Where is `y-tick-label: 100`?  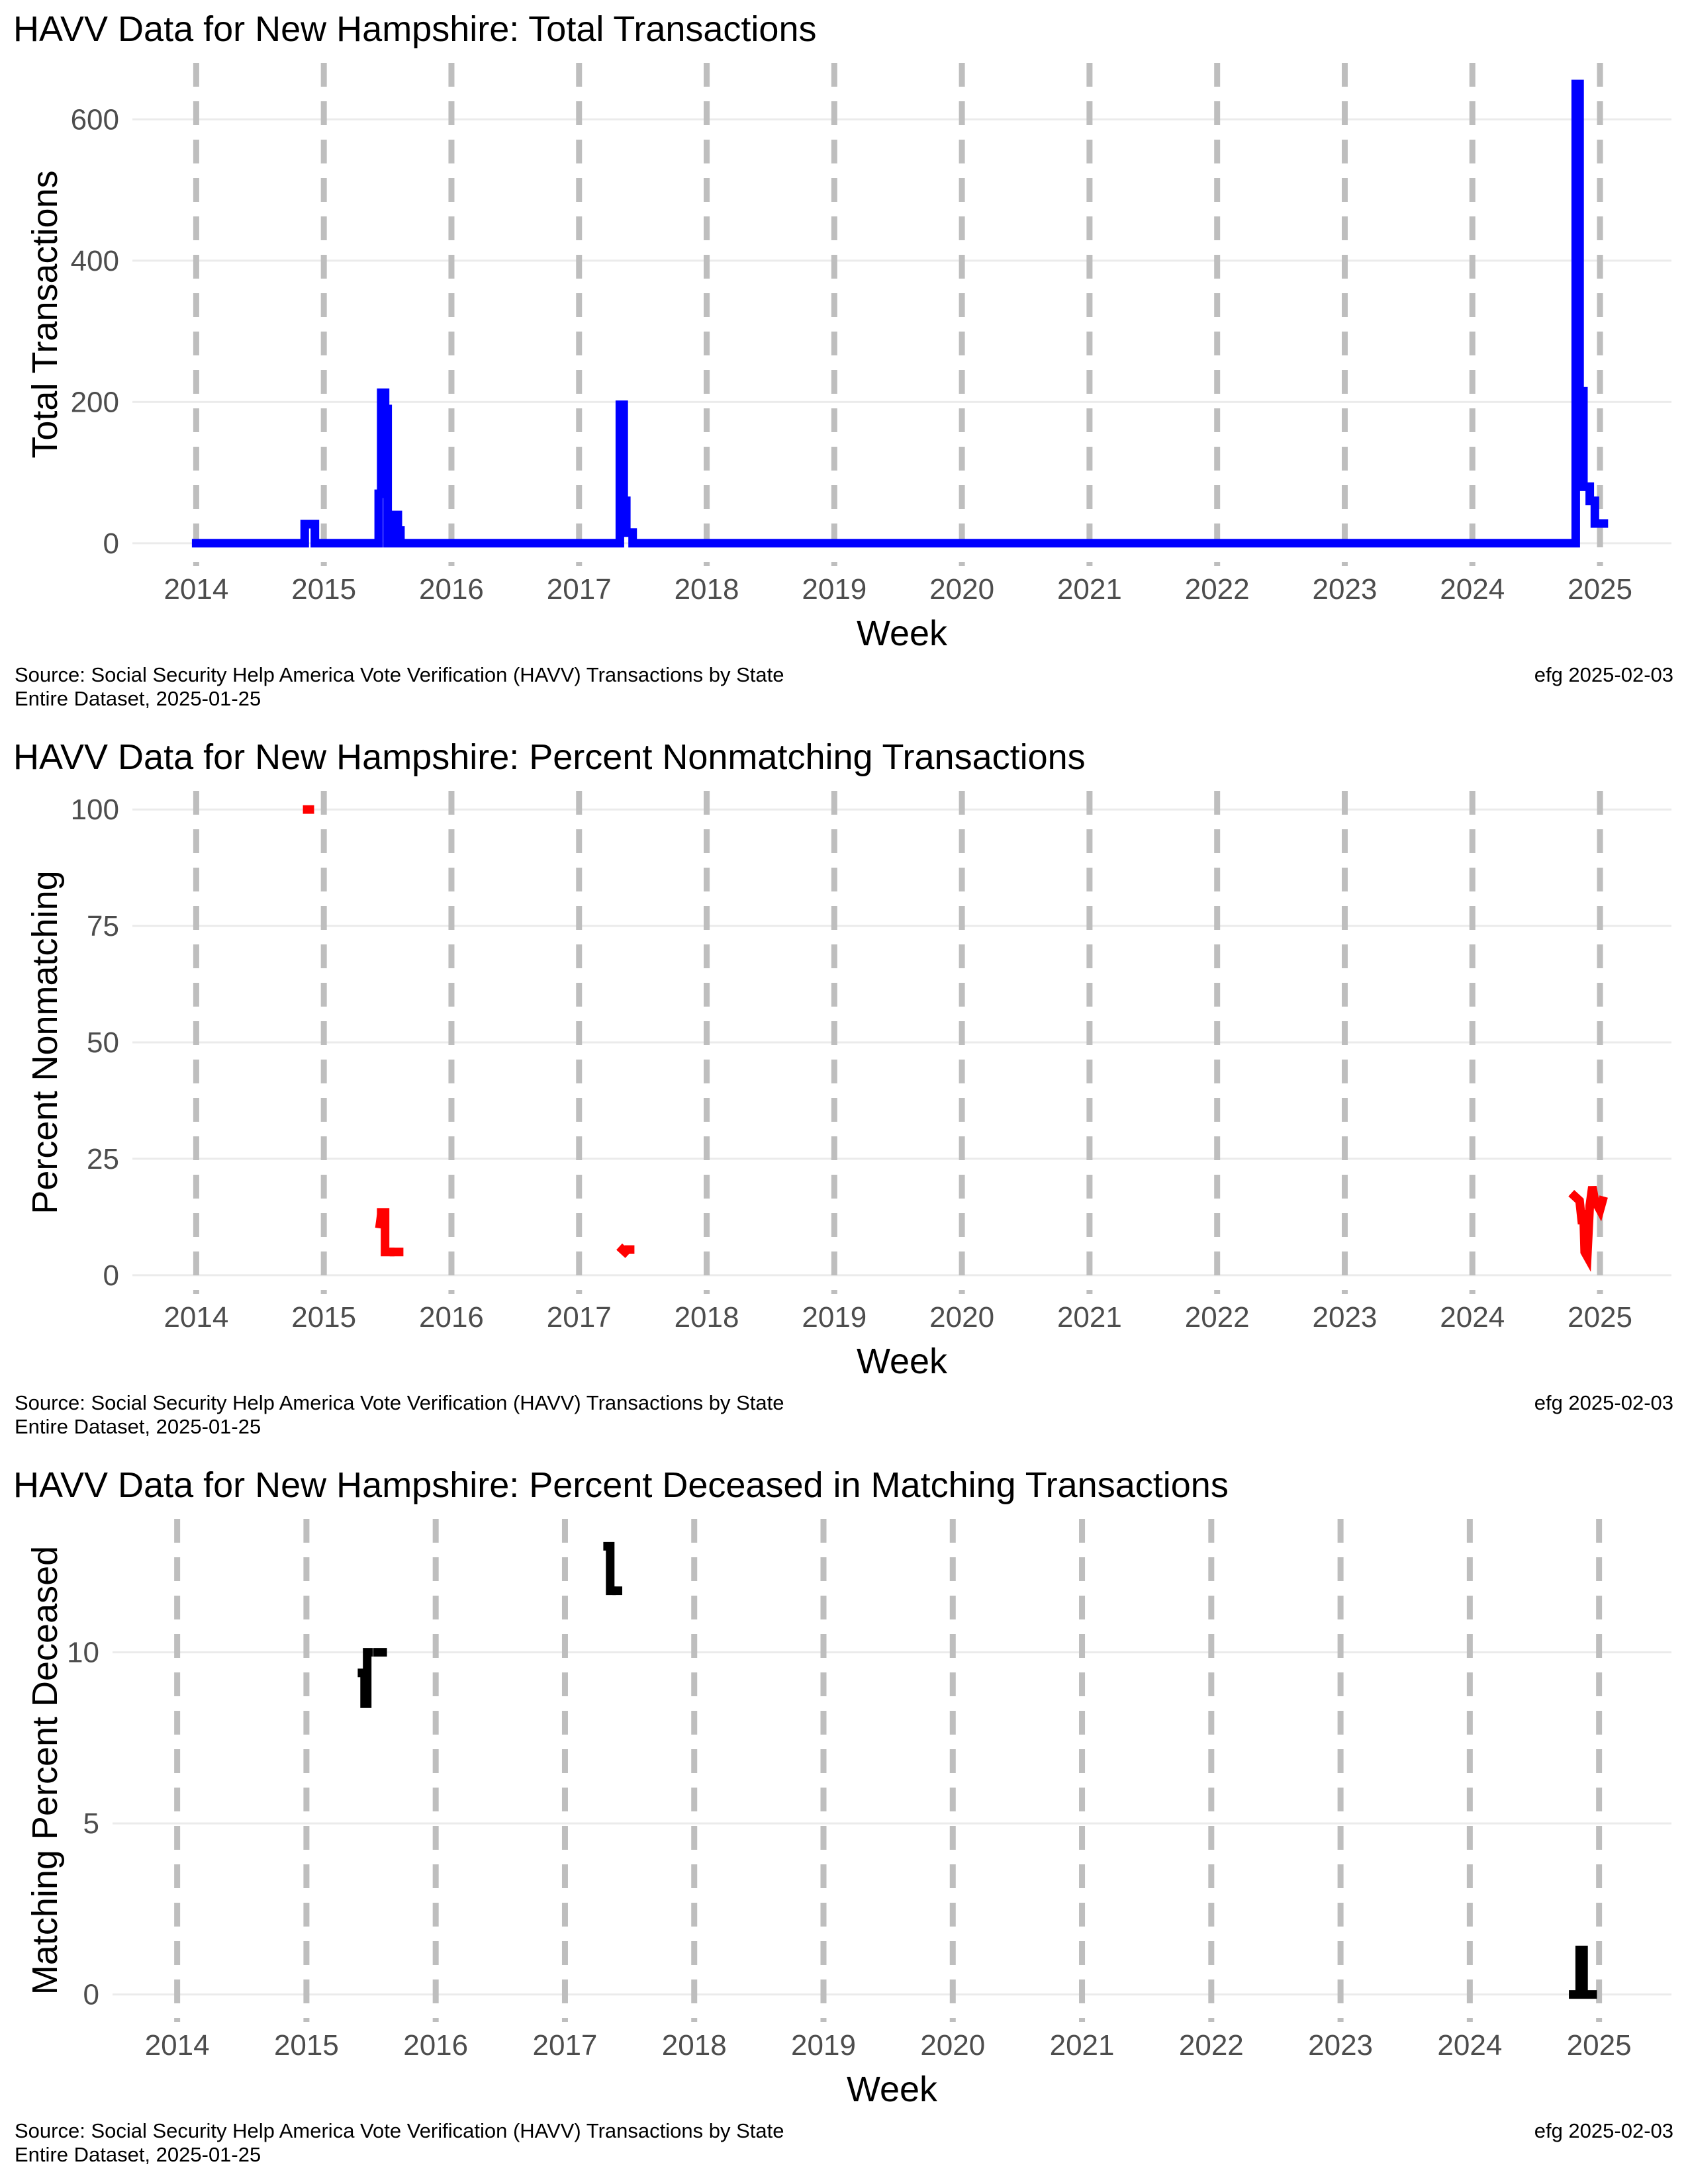 y-tick-label: 100 is located at coordinates (95, 810).